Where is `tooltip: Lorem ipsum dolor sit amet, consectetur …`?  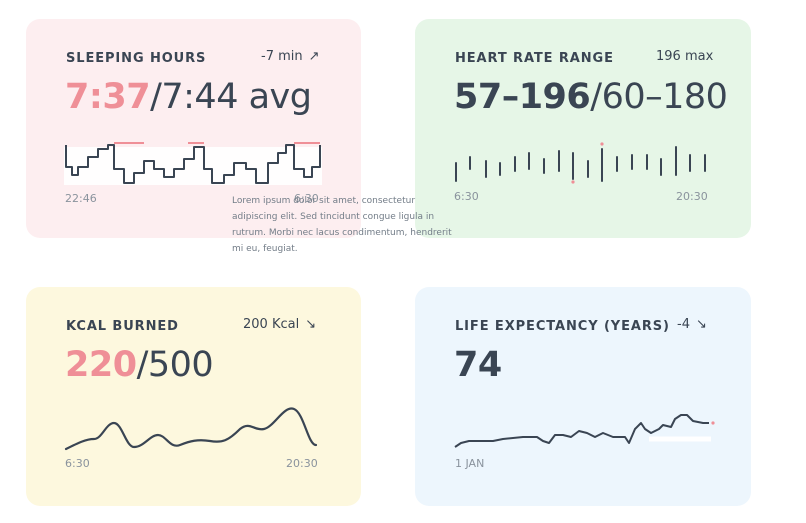 tooltip: Lorem ipsum dolor sit amet, consectetur … is located at coordinates (342, 225).